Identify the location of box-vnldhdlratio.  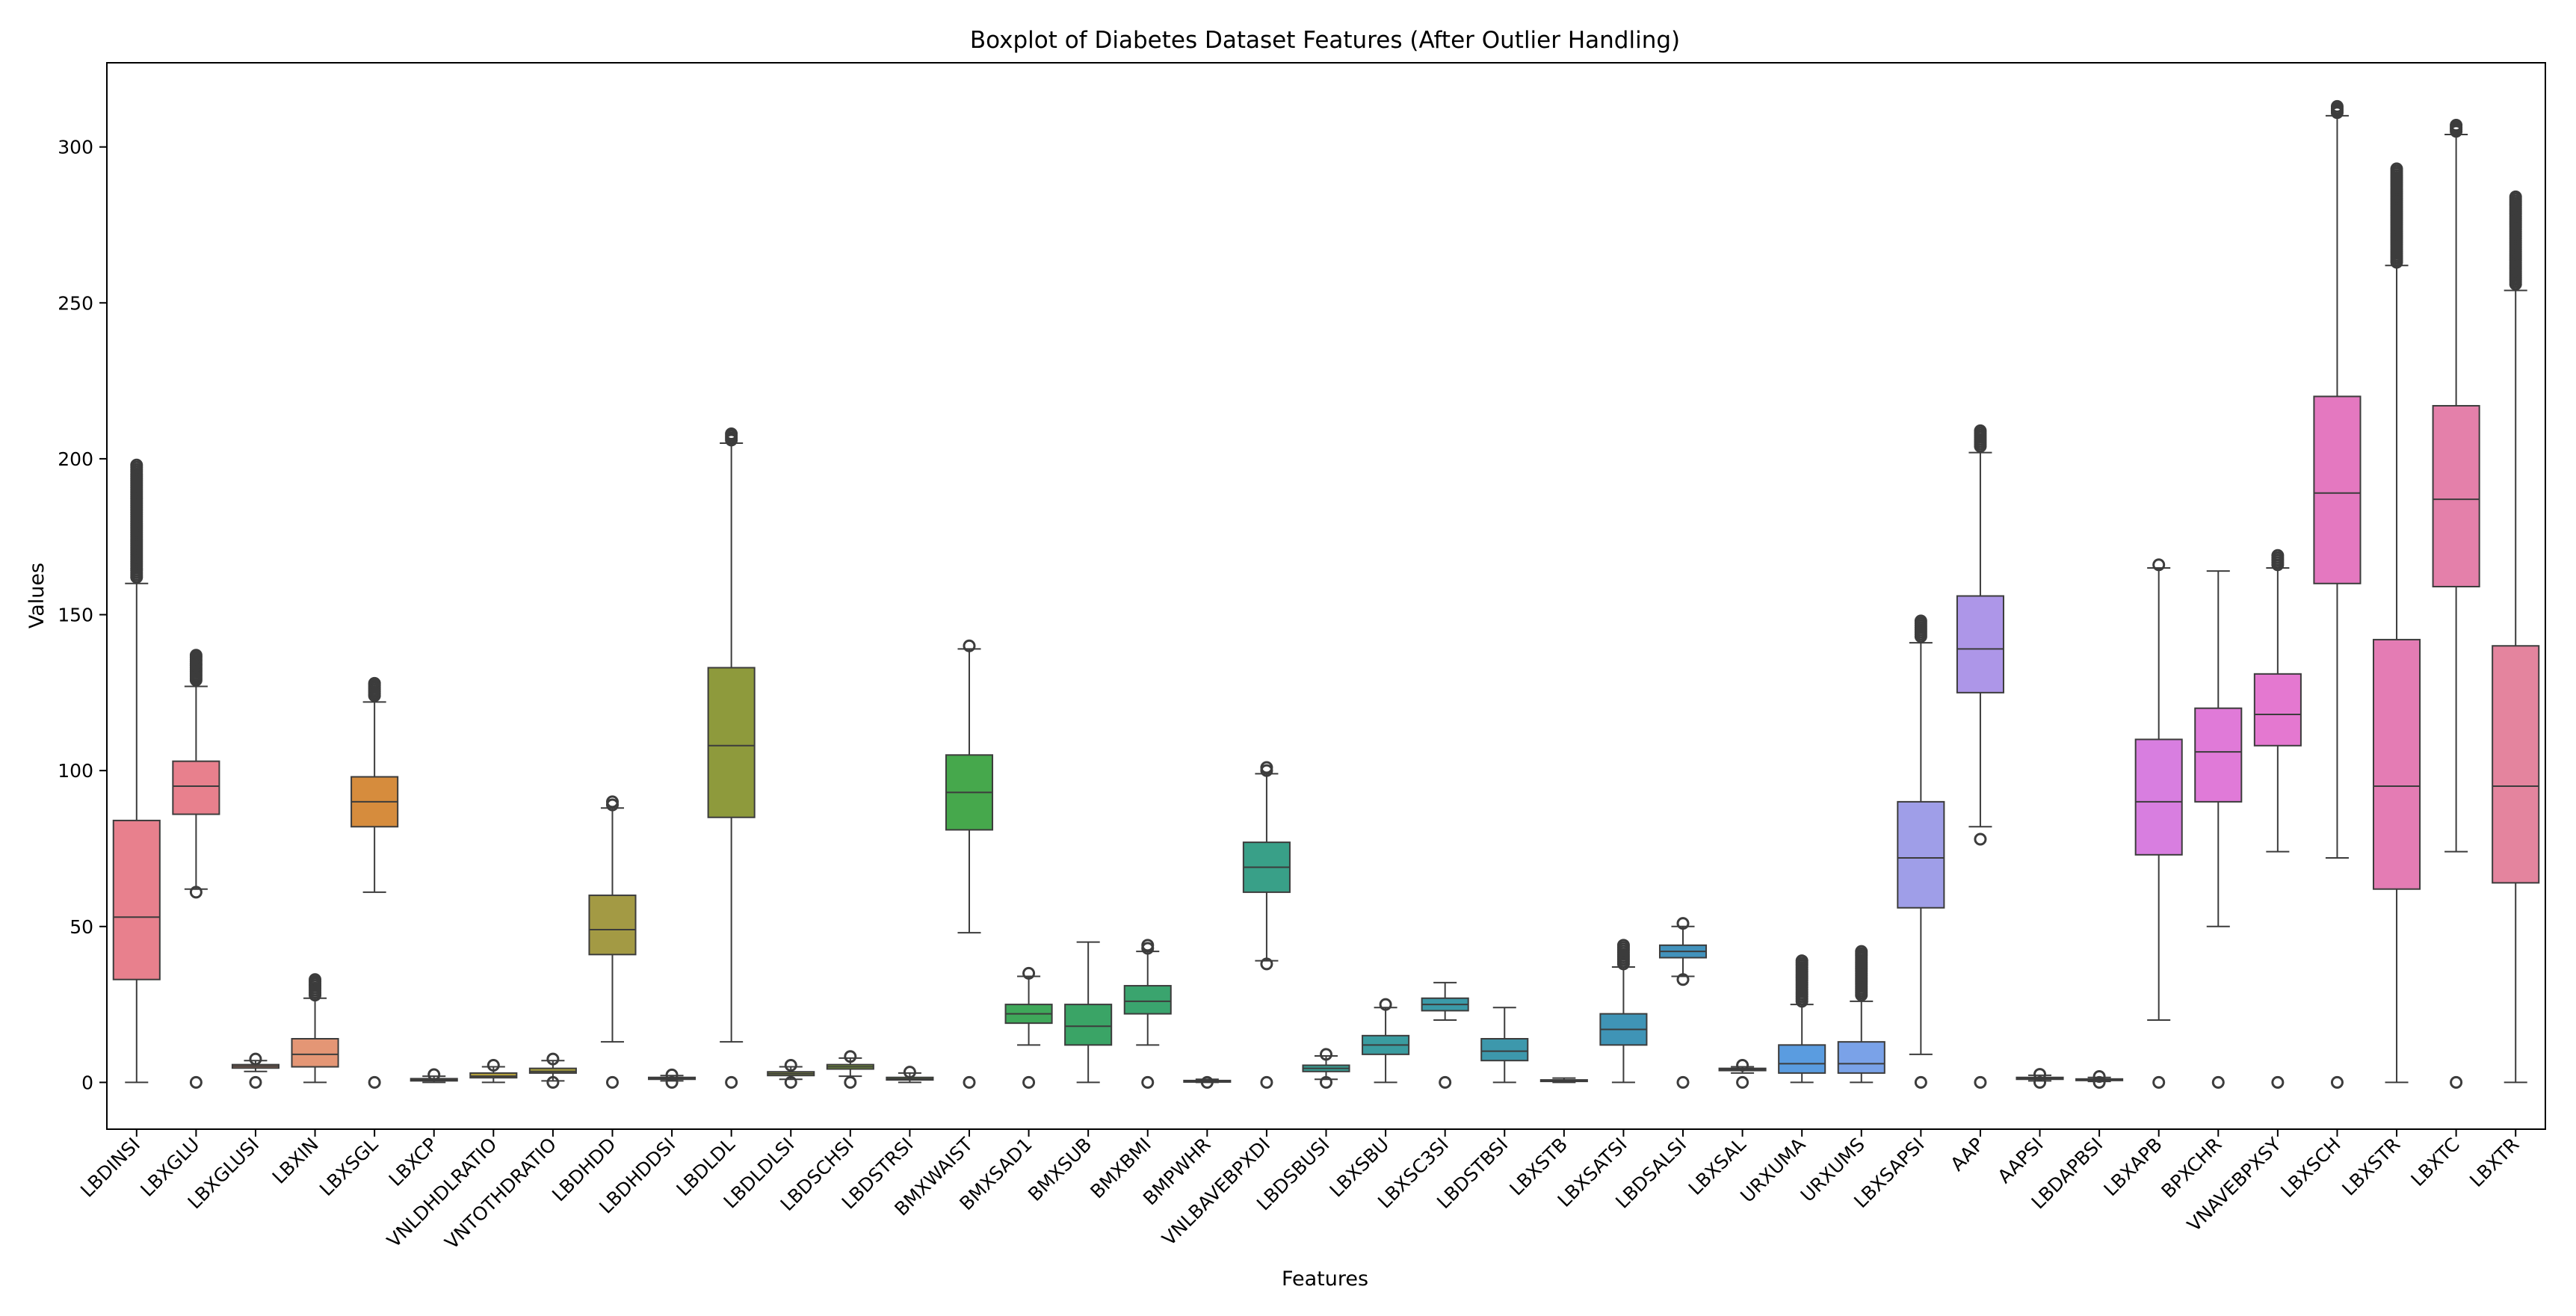
(494, 1071).